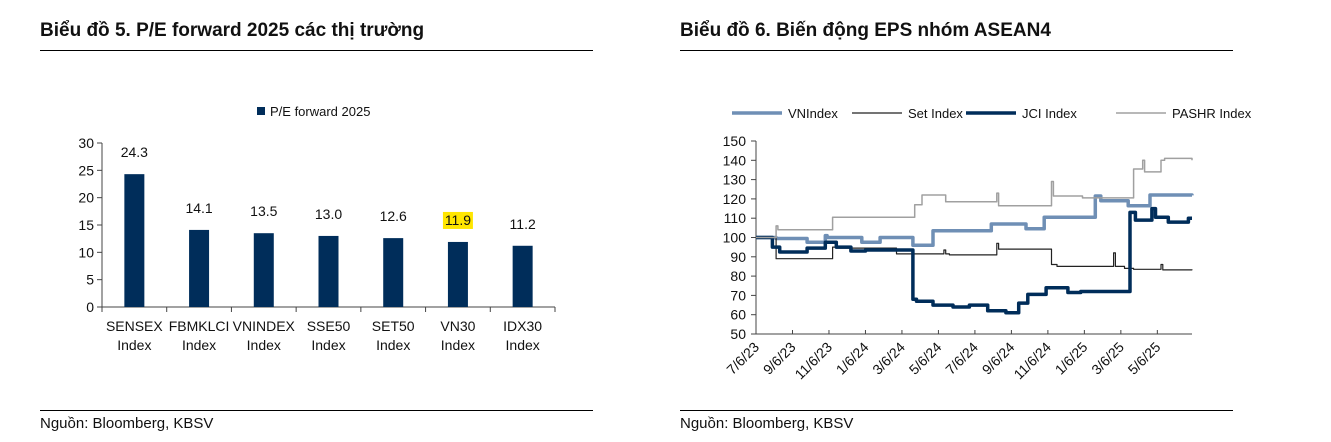 This screenshot has width=1331, height=442. I want to click on series-line-pashr-index, so click(974, 198).